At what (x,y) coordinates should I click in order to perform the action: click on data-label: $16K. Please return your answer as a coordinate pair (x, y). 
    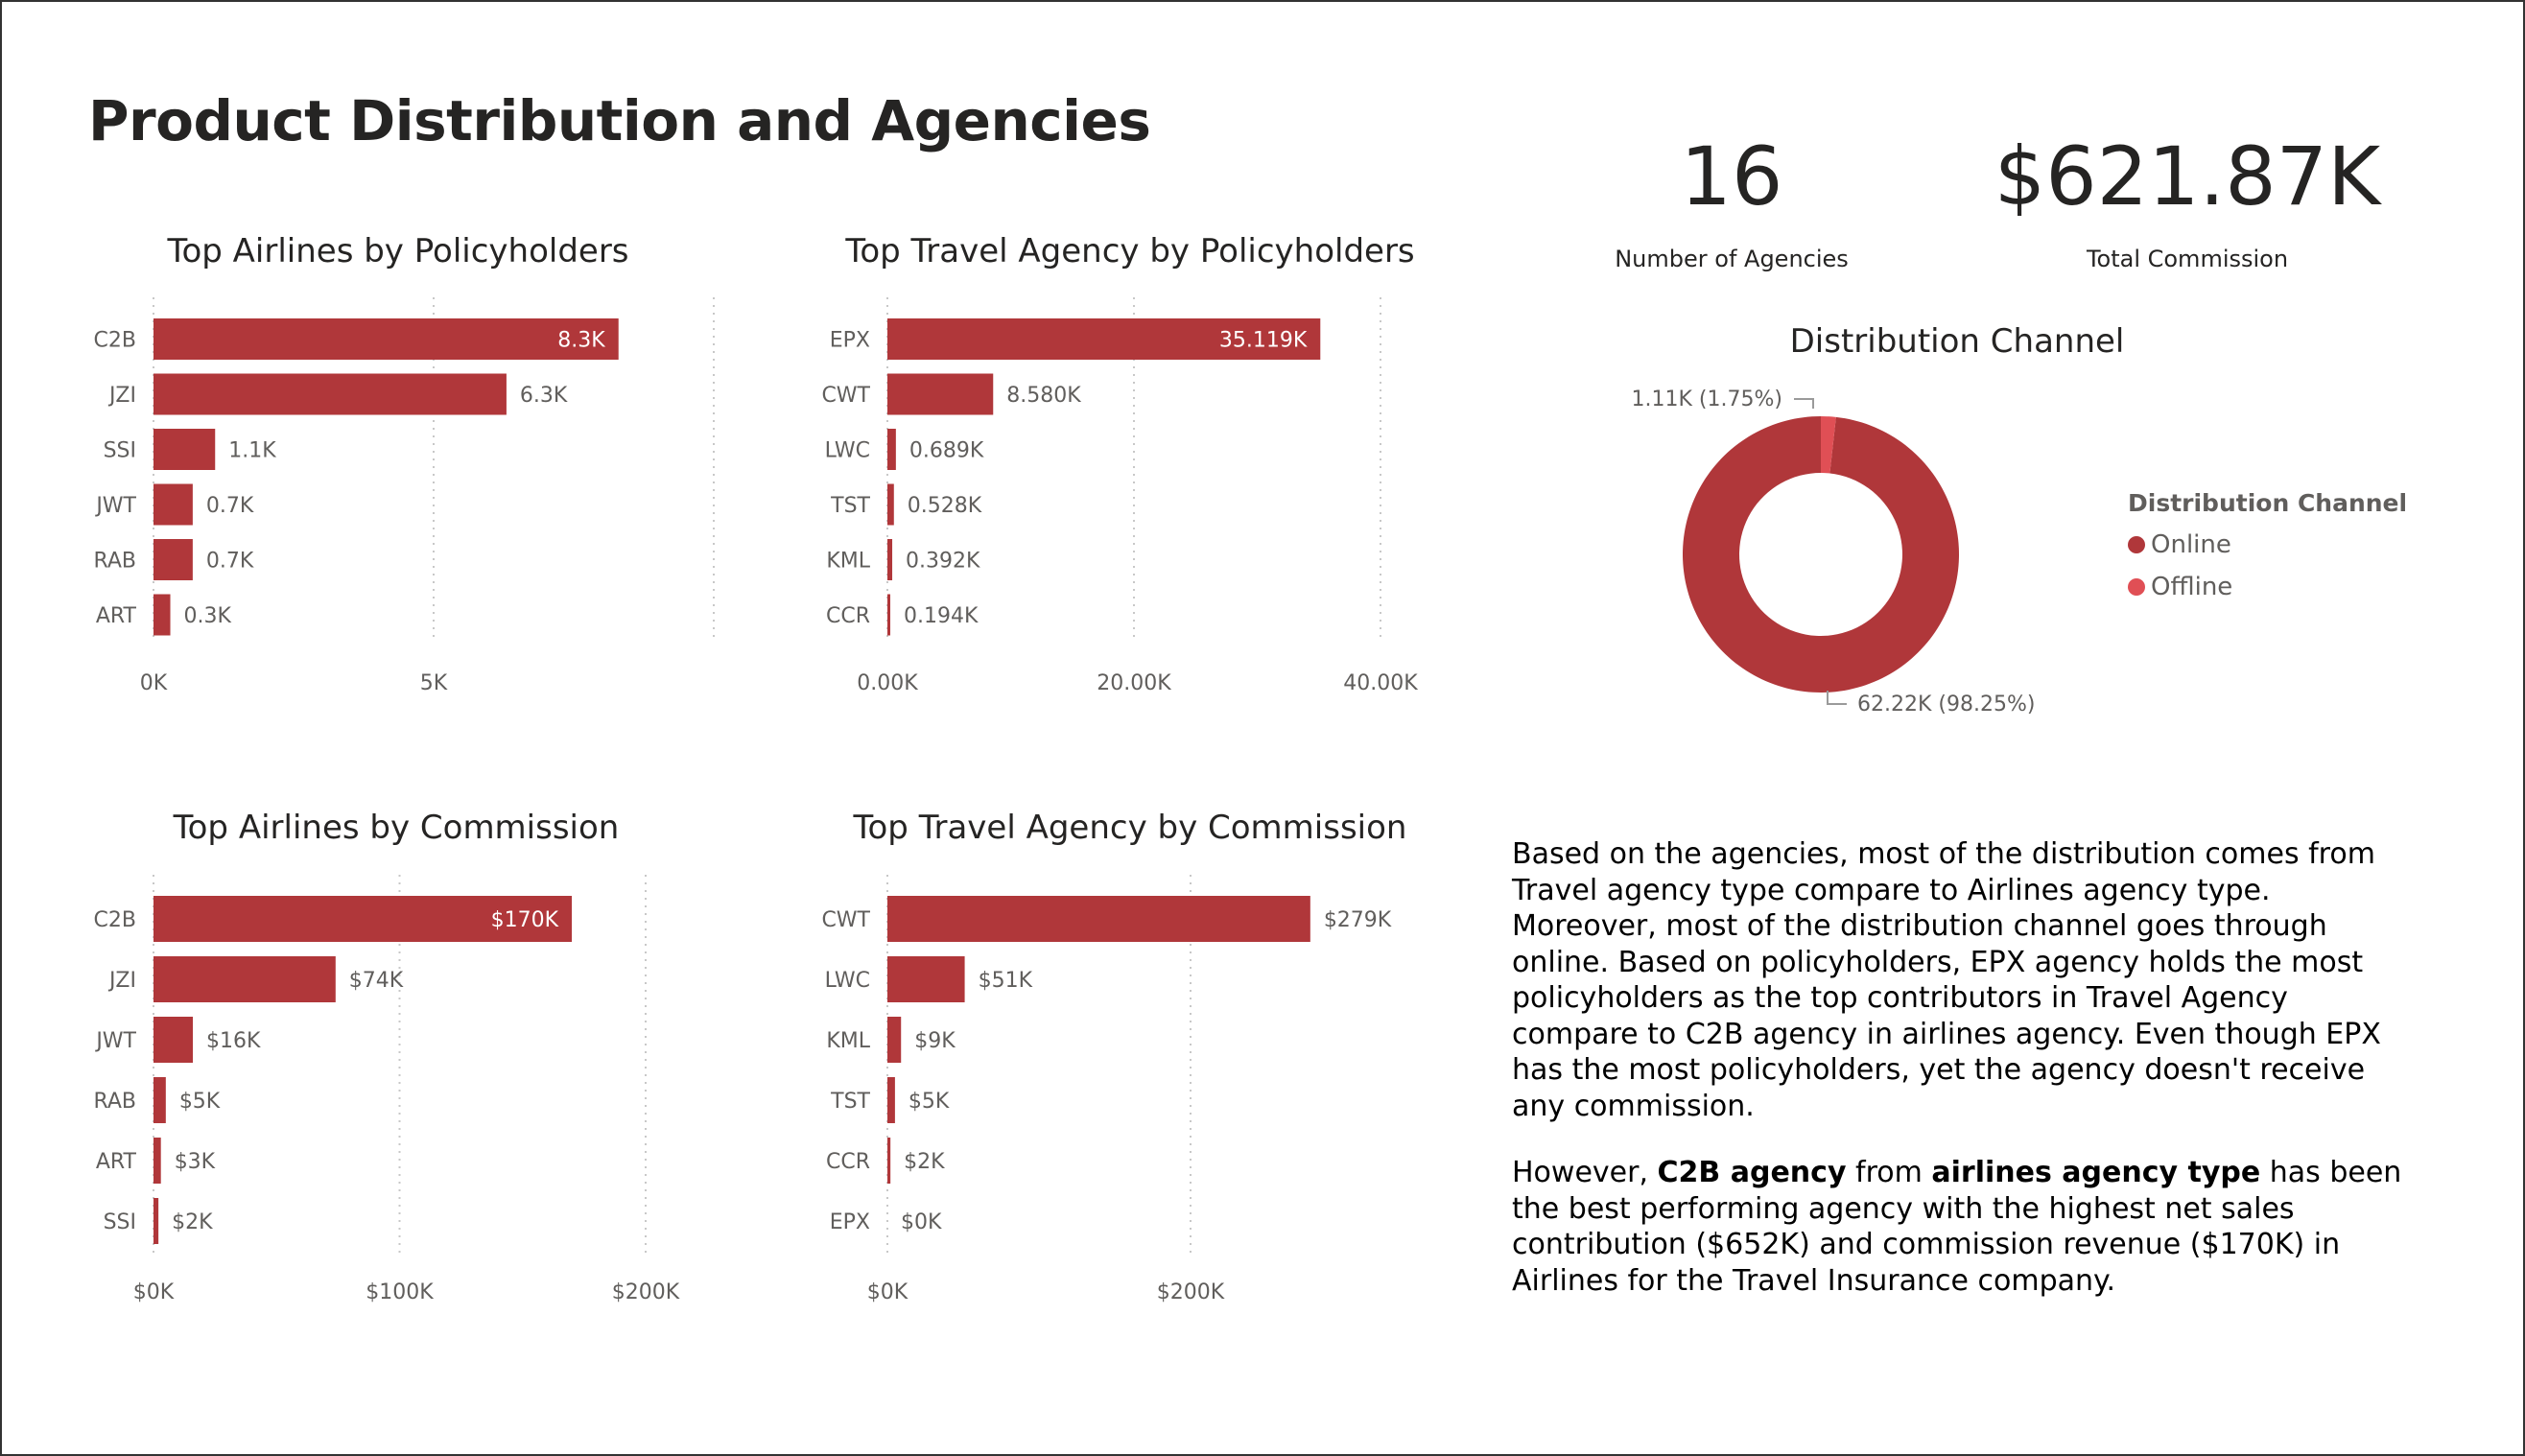
    Looking at the image, I should click on (234, 1041).